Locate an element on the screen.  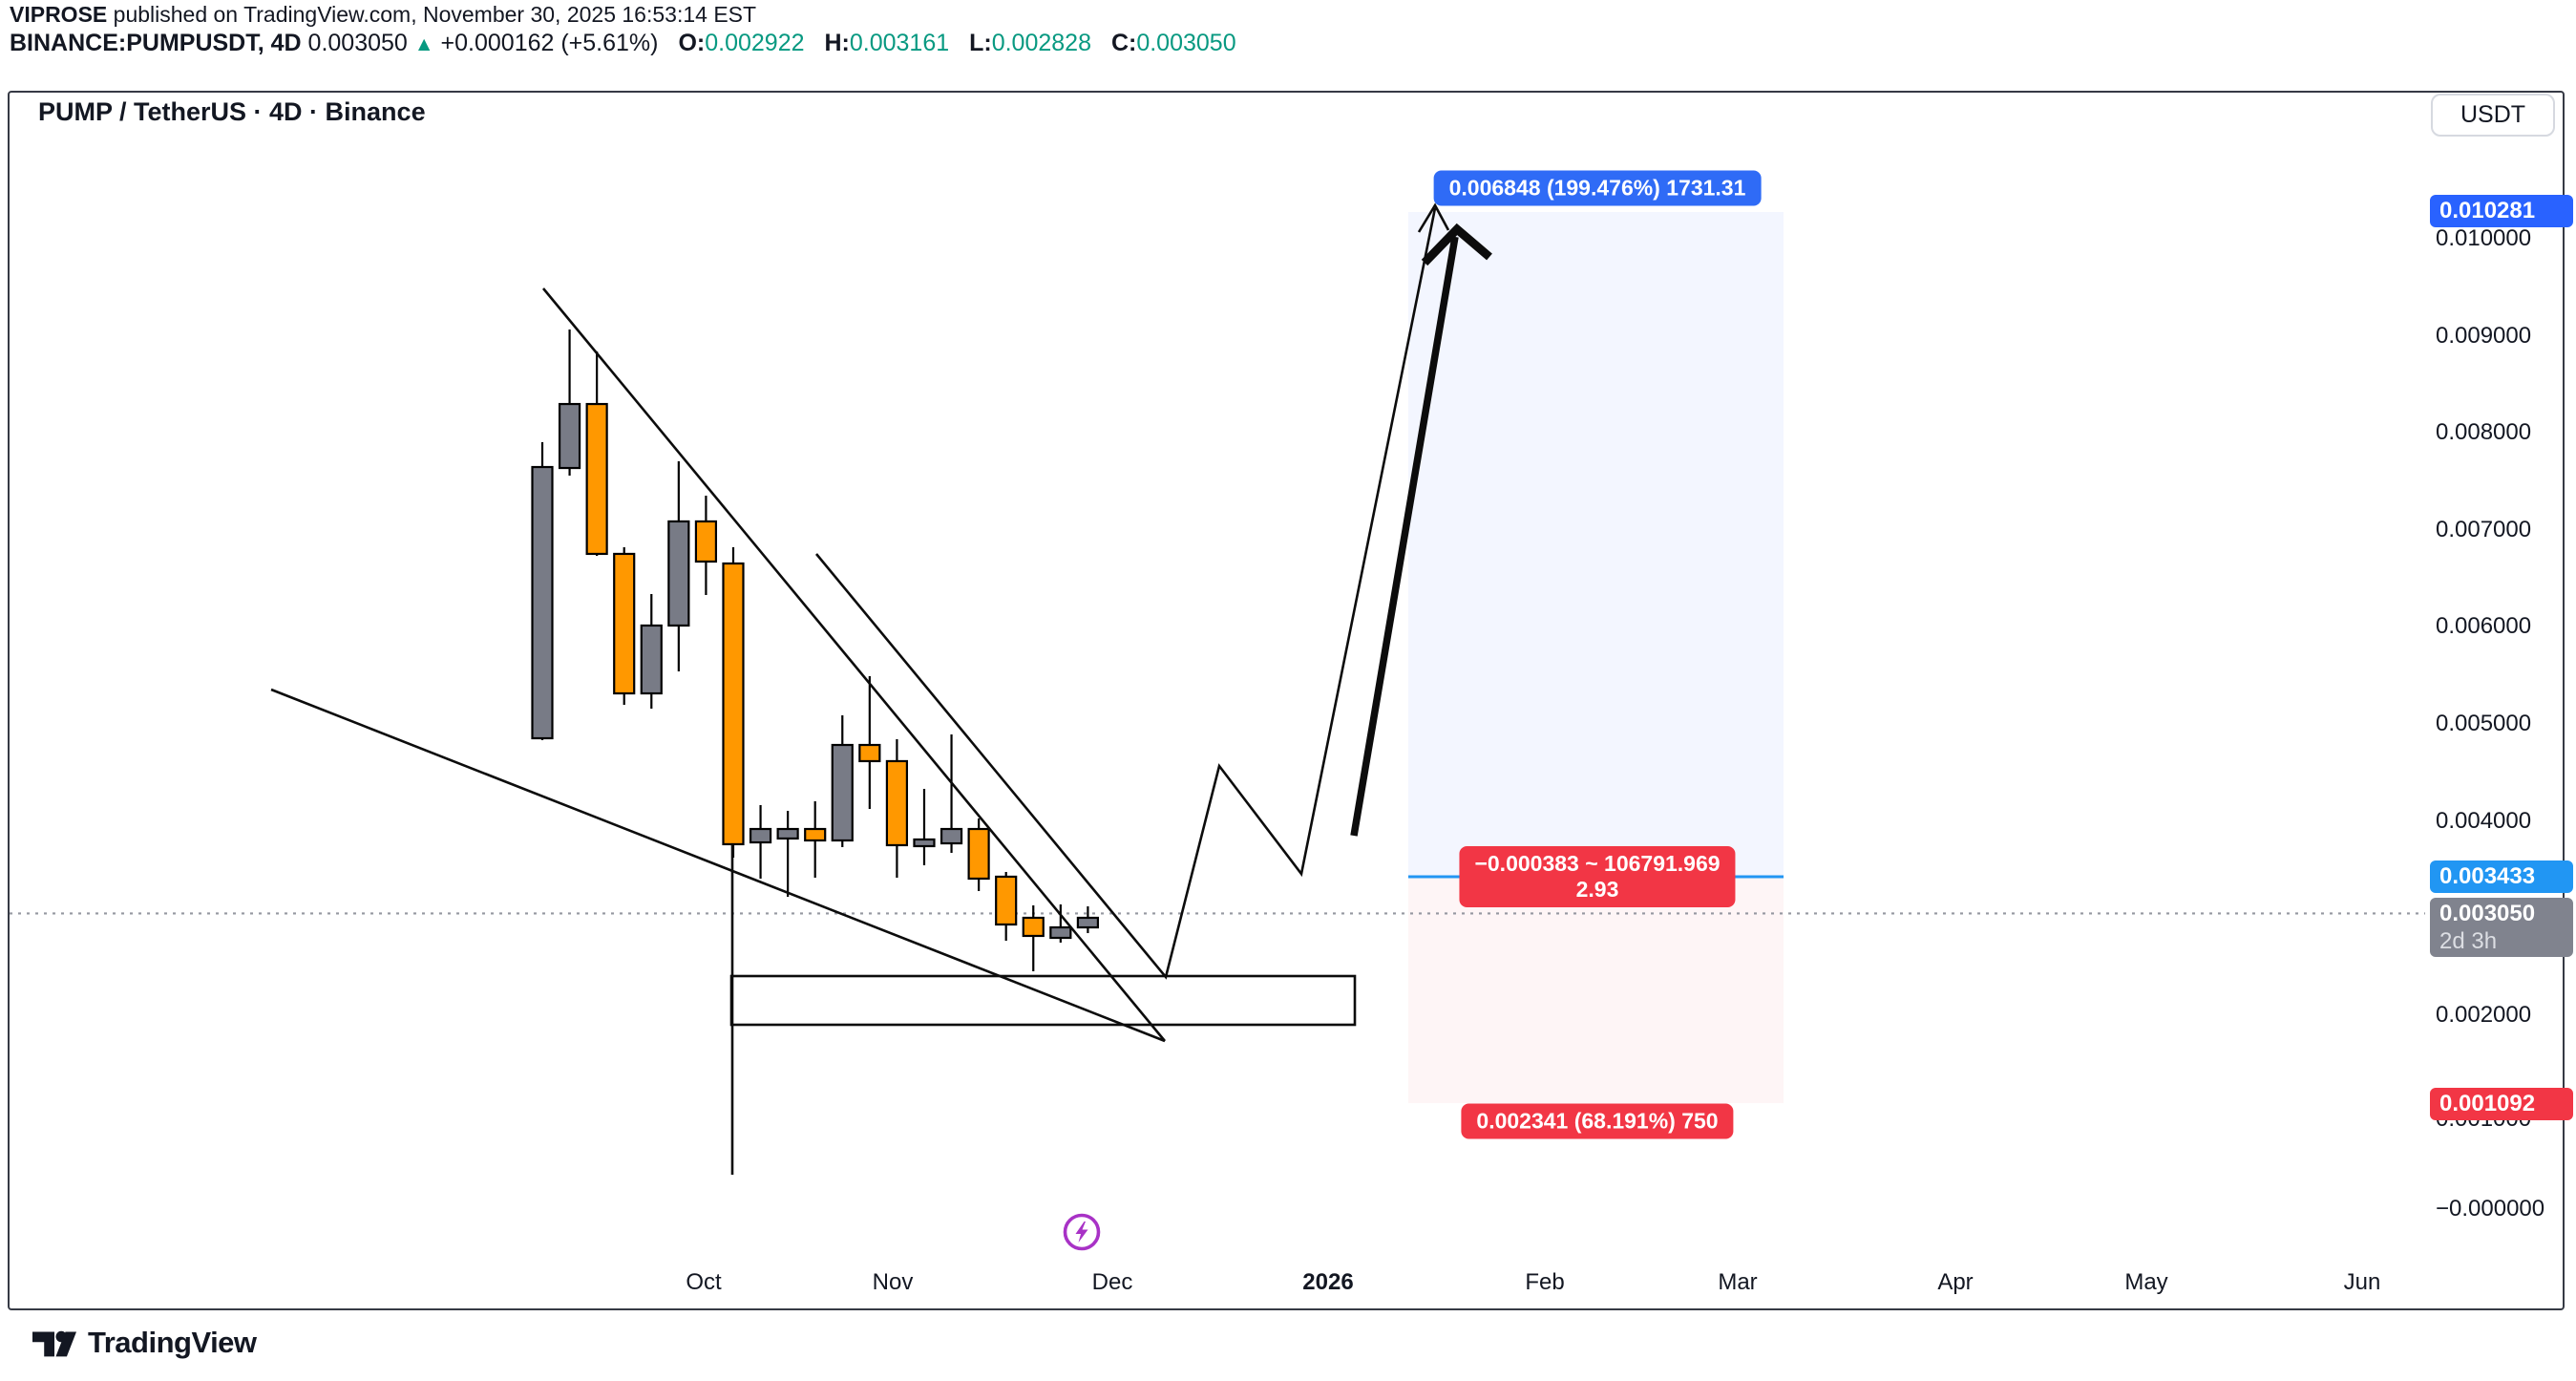
price-tick-label: 0.007000 is located at coordinates (2484, 529).